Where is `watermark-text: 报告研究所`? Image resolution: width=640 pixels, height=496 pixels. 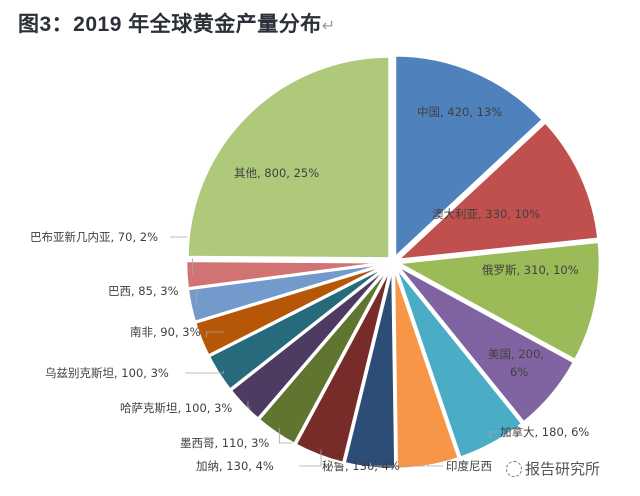
watermark-text: 报告研究所 is located at coordinates (563, 469).